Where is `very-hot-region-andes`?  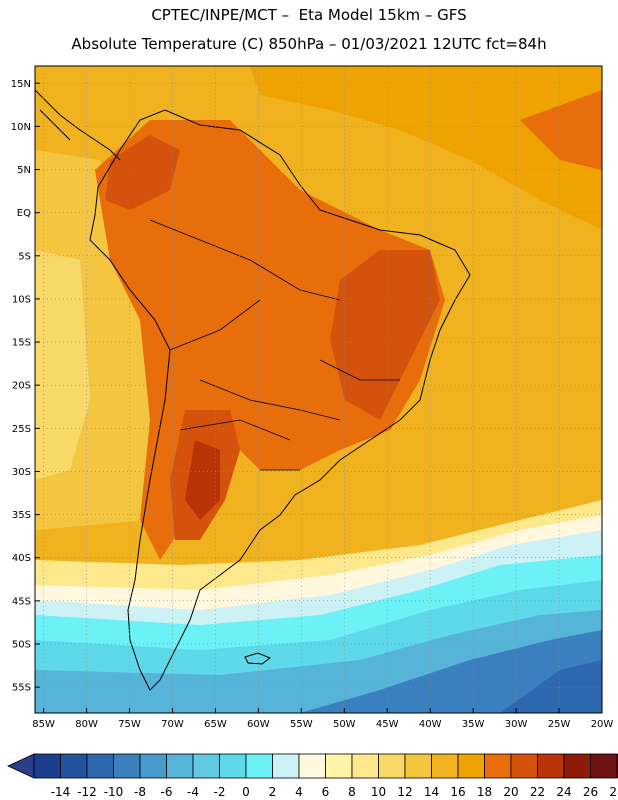
very-hot-region-andes is located at coordinates (142, 172).